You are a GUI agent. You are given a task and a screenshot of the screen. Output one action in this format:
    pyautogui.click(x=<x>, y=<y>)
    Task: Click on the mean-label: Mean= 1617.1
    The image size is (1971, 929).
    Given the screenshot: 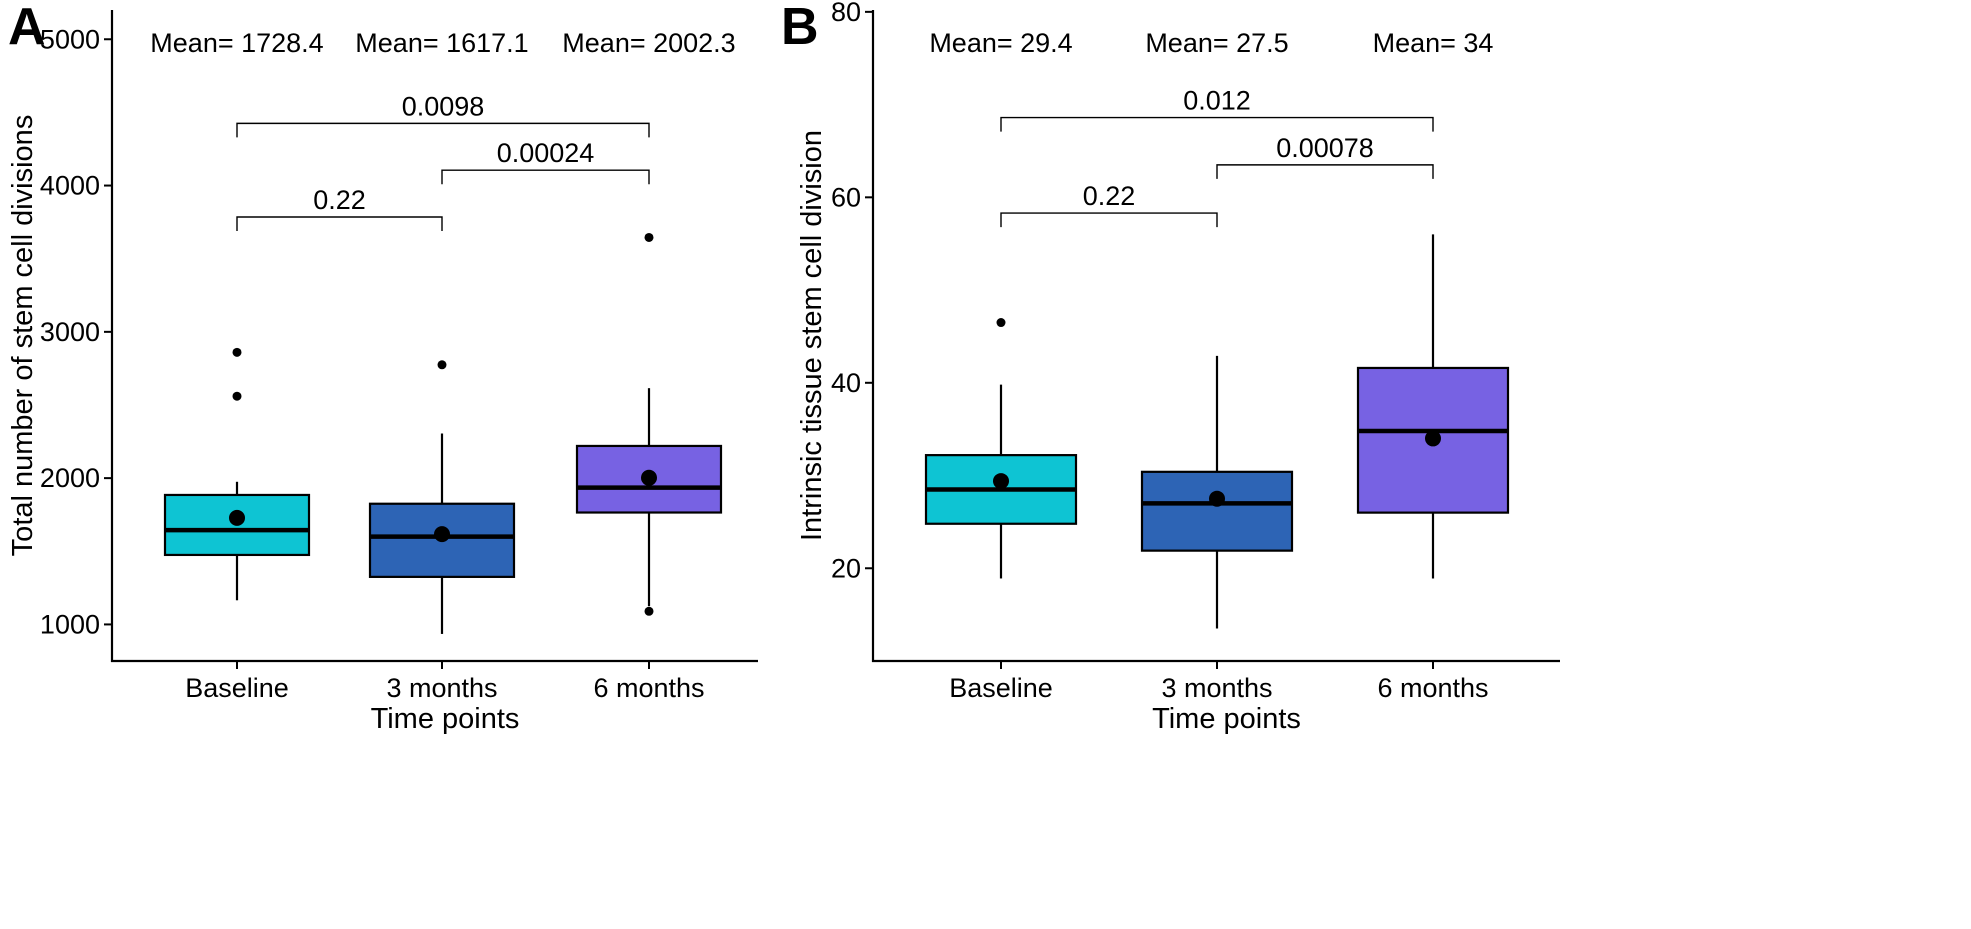 What is the action you would take?
    pyautogui.click(x=441, y=43)
    